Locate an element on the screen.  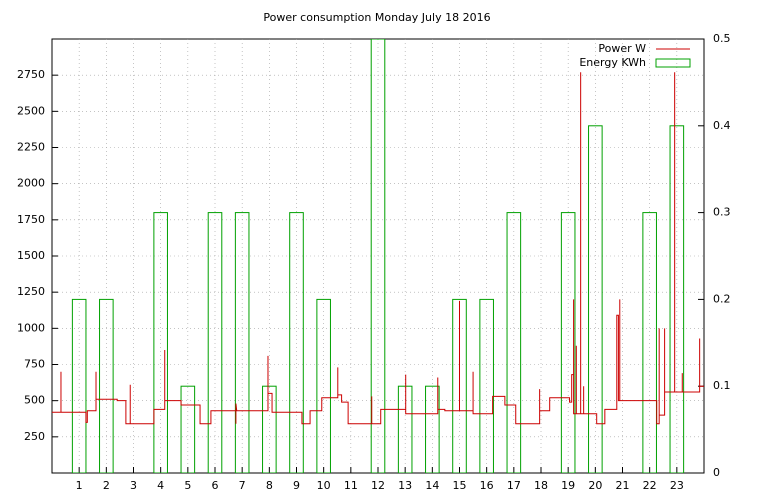
x-tick-label: 11 is located at coordinates (351, 485).